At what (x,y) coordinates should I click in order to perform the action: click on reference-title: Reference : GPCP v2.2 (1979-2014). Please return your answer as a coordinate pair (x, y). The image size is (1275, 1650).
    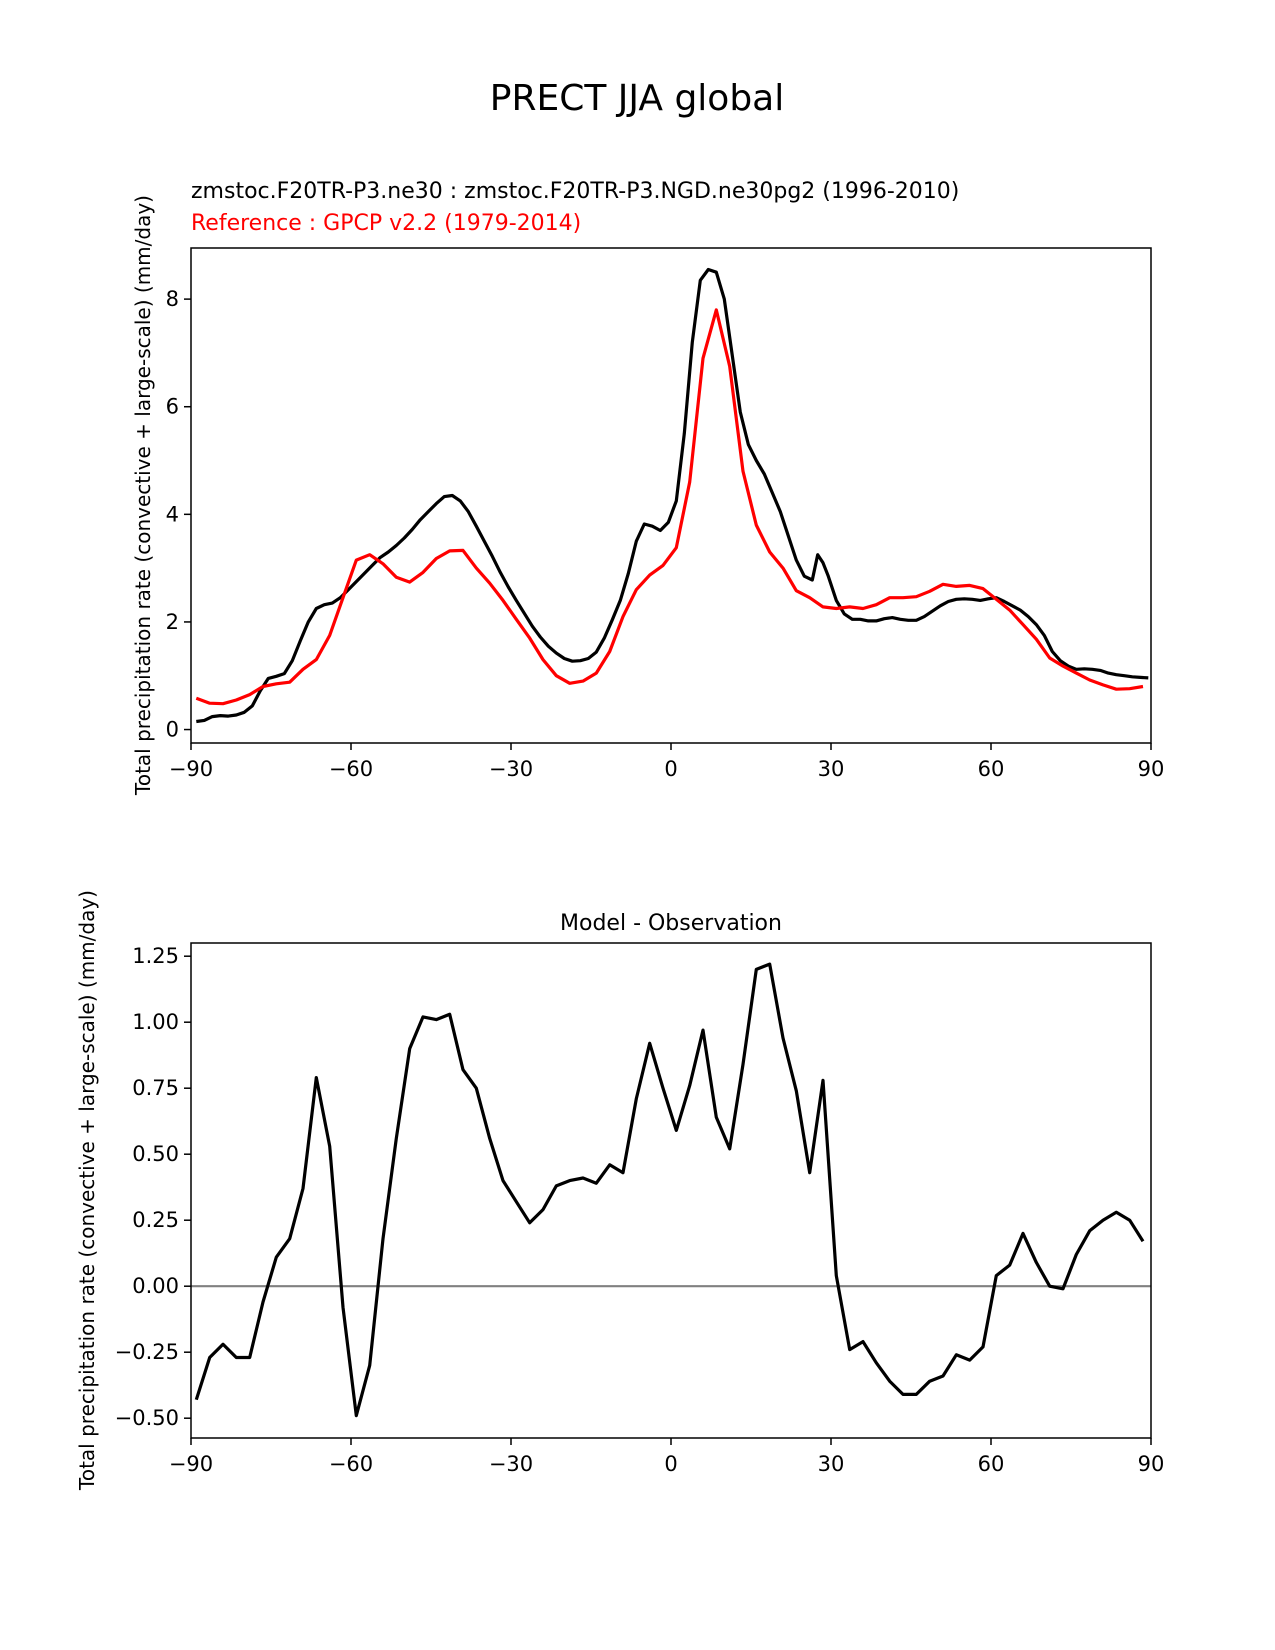
    Looking at the image, I should click on (386, 223).